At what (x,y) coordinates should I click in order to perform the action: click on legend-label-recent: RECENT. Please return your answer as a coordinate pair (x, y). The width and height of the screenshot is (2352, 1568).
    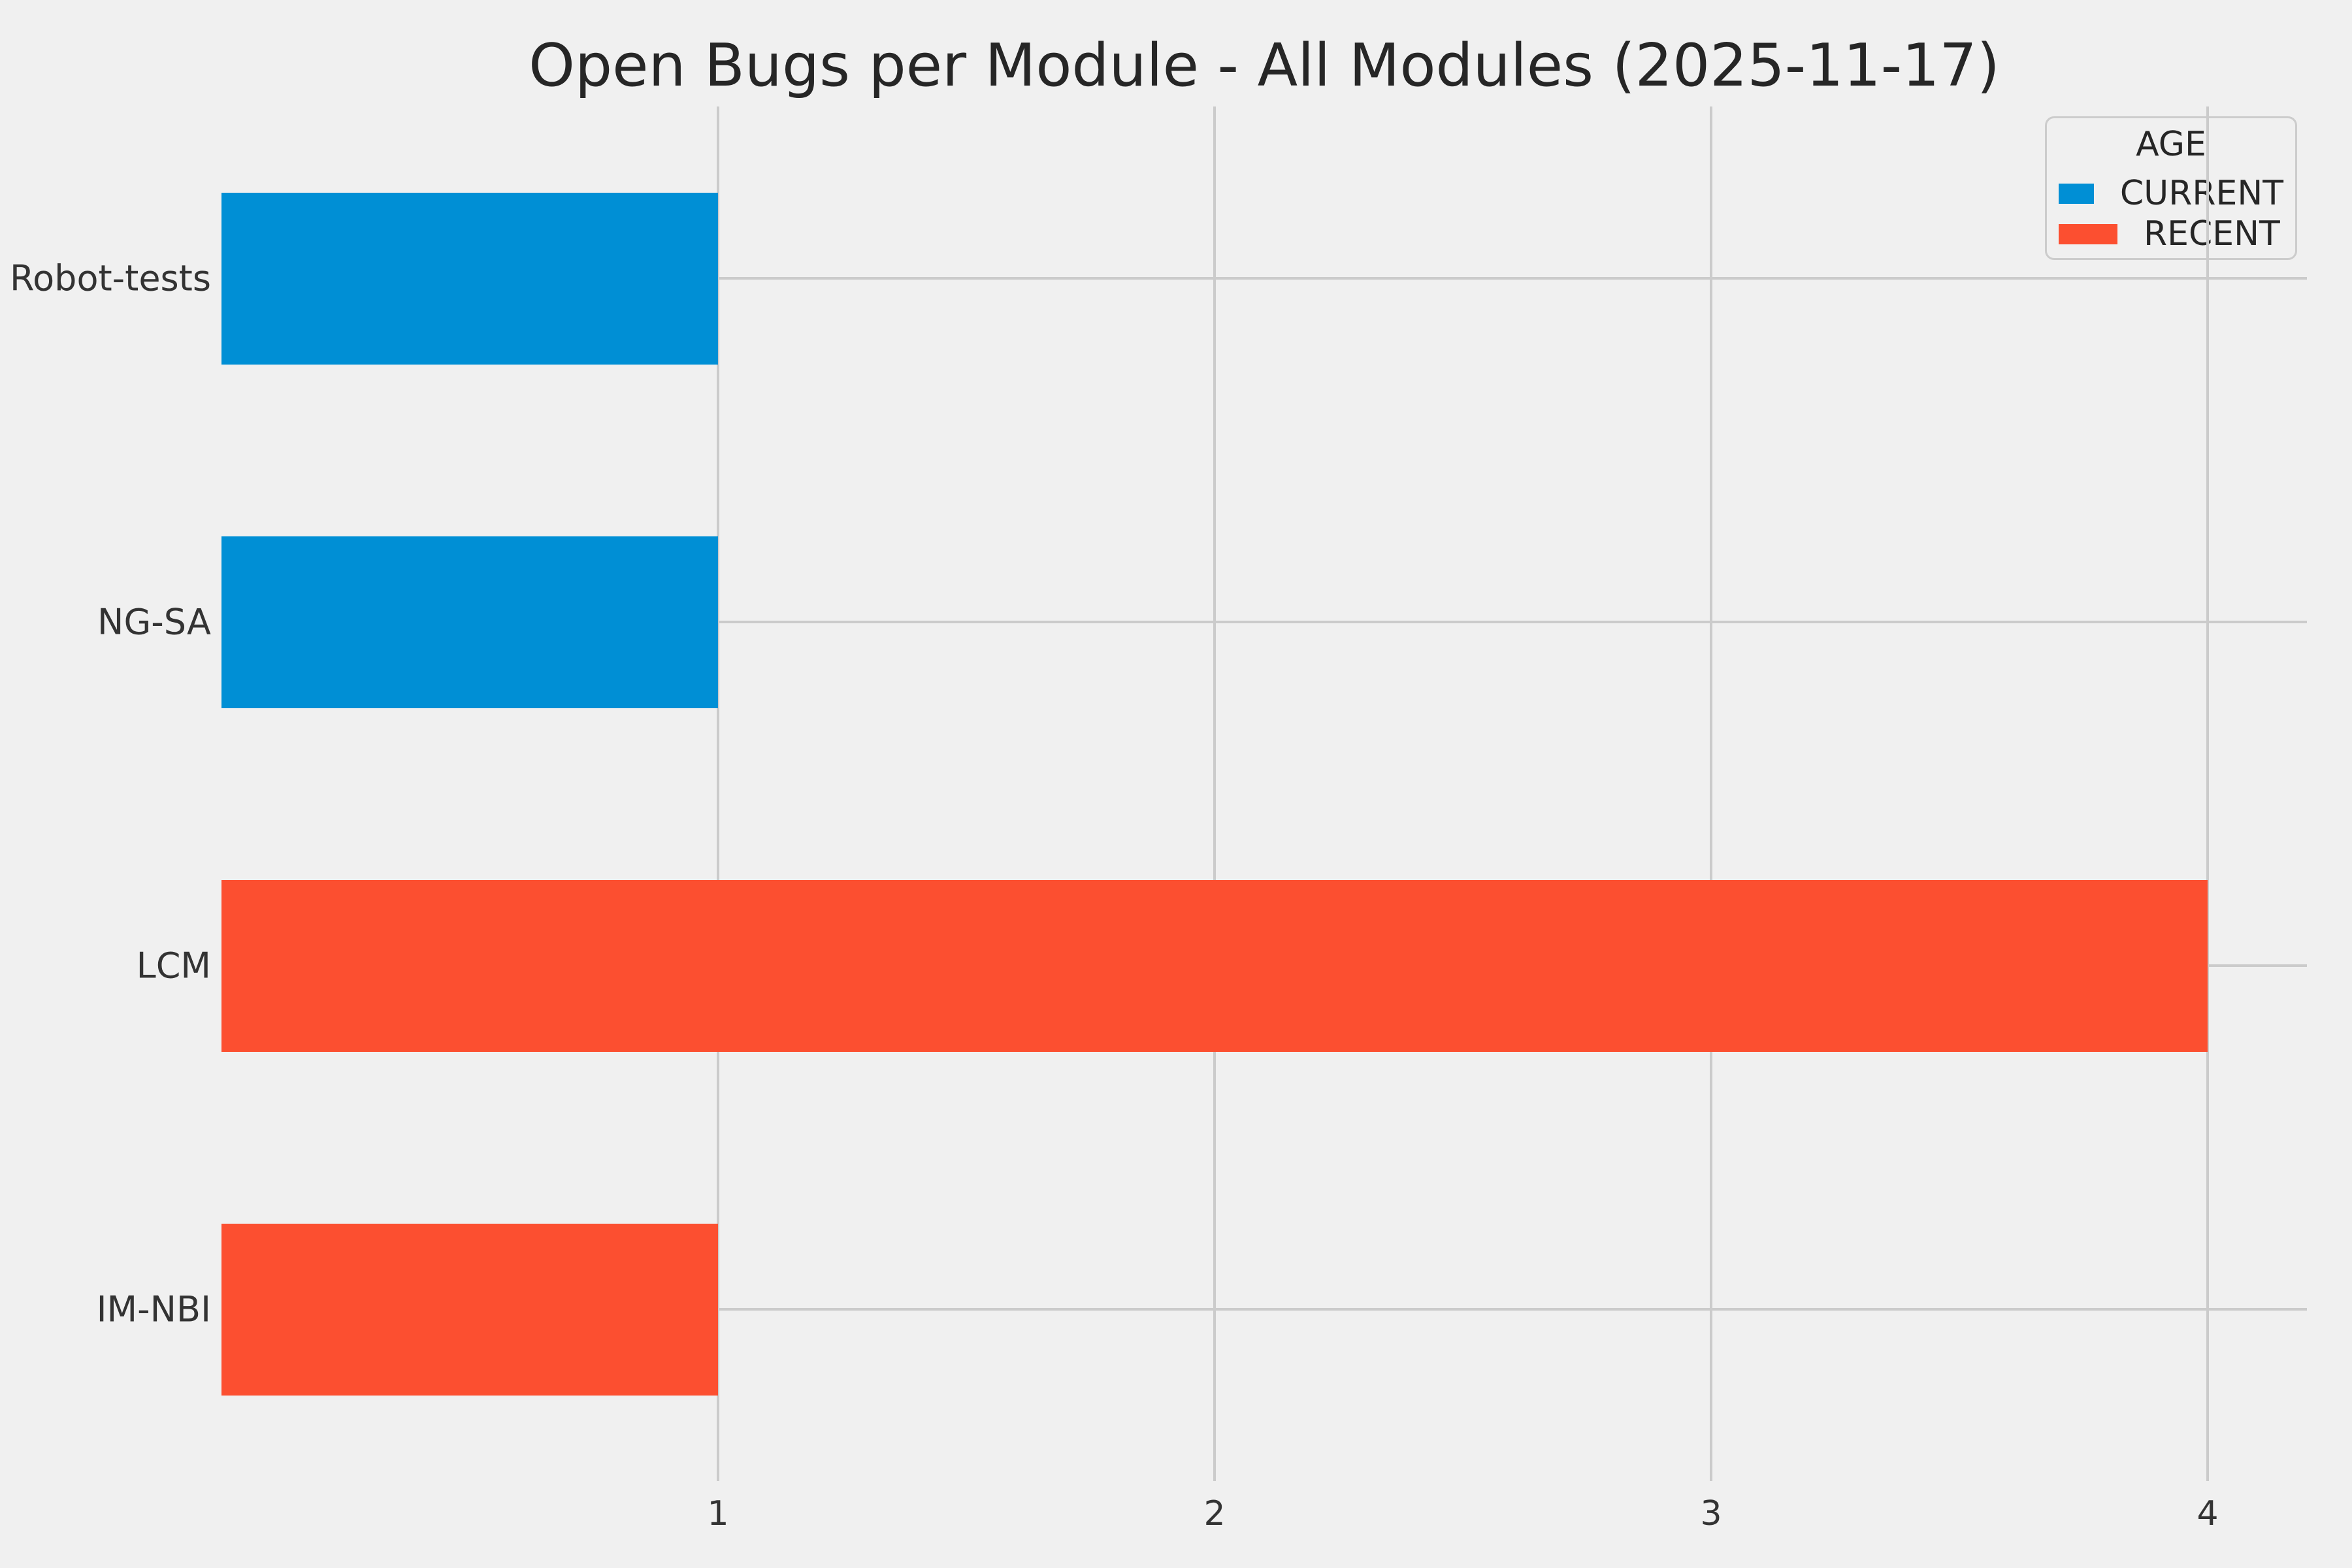
    Looking at the image, I should click on (2212, 234).